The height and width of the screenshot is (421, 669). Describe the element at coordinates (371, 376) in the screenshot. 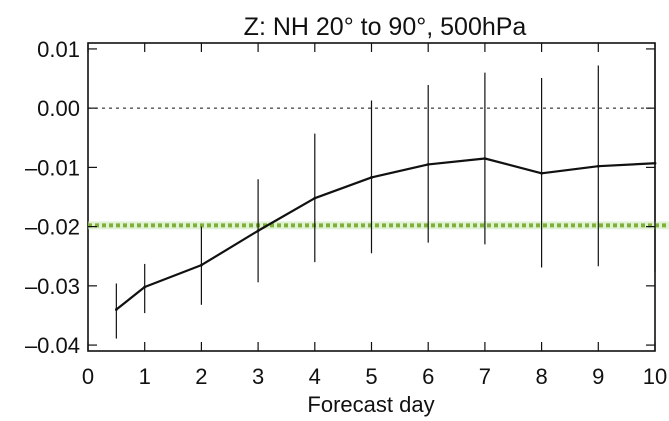

I see `x-tick-label: 5` at that location.